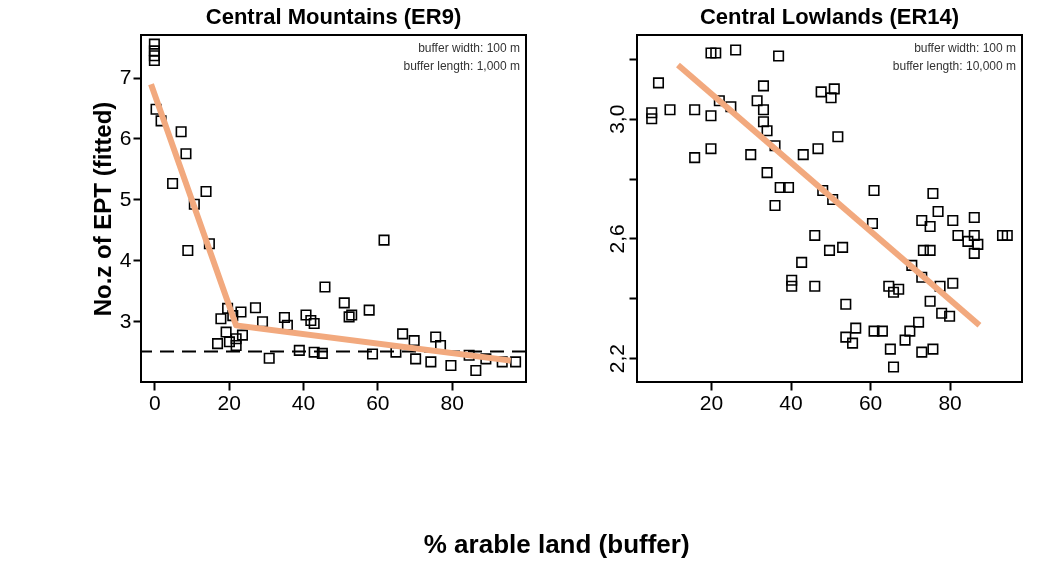  What do you see at coordinates (125, 259) in the screenshot?
I see `y-tick-label: 4` at bounding box center [125, 259].